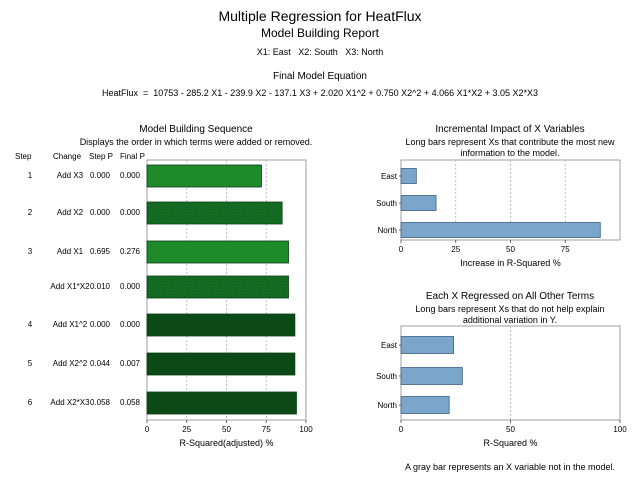 The width and height of the screenshot is (640, 479). What do you see at coordinates (30, 175) in the screenshot?
I see `sequence-cell-step: 1` at bounding box center [30, 175].